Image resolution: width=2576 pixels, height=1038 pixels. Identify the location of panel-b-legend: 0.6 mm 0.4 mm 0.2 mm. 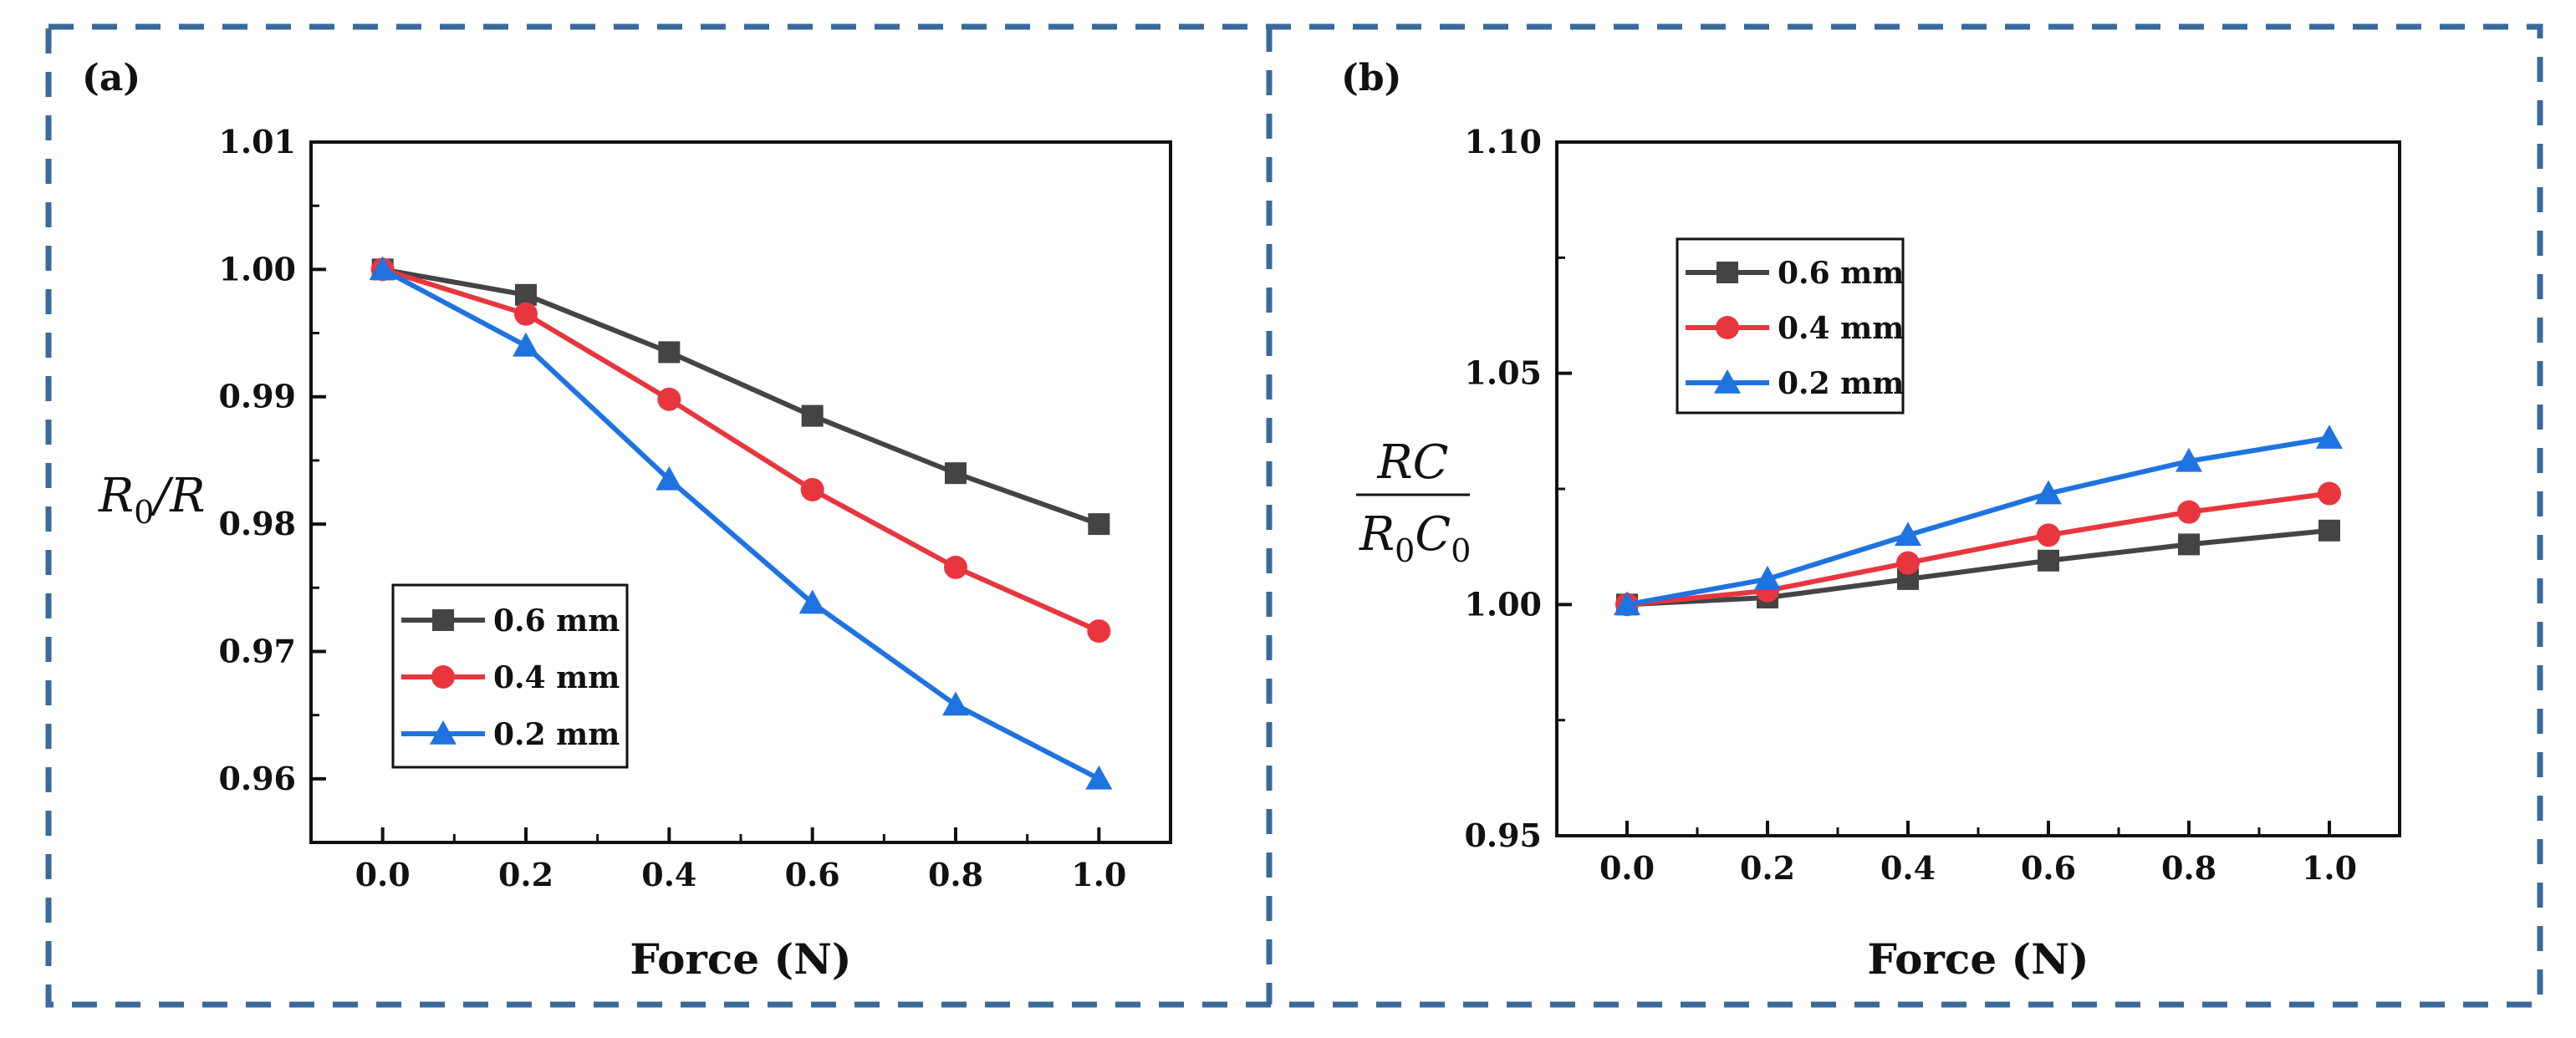
(1791, 326).